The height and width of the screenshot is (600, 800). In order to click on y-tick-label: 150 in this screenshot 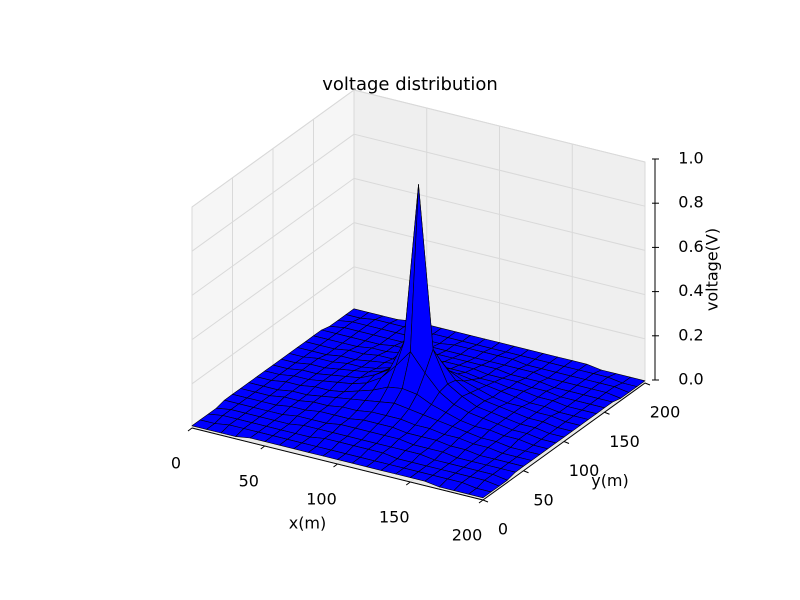, I will do `click(624, 441)`.